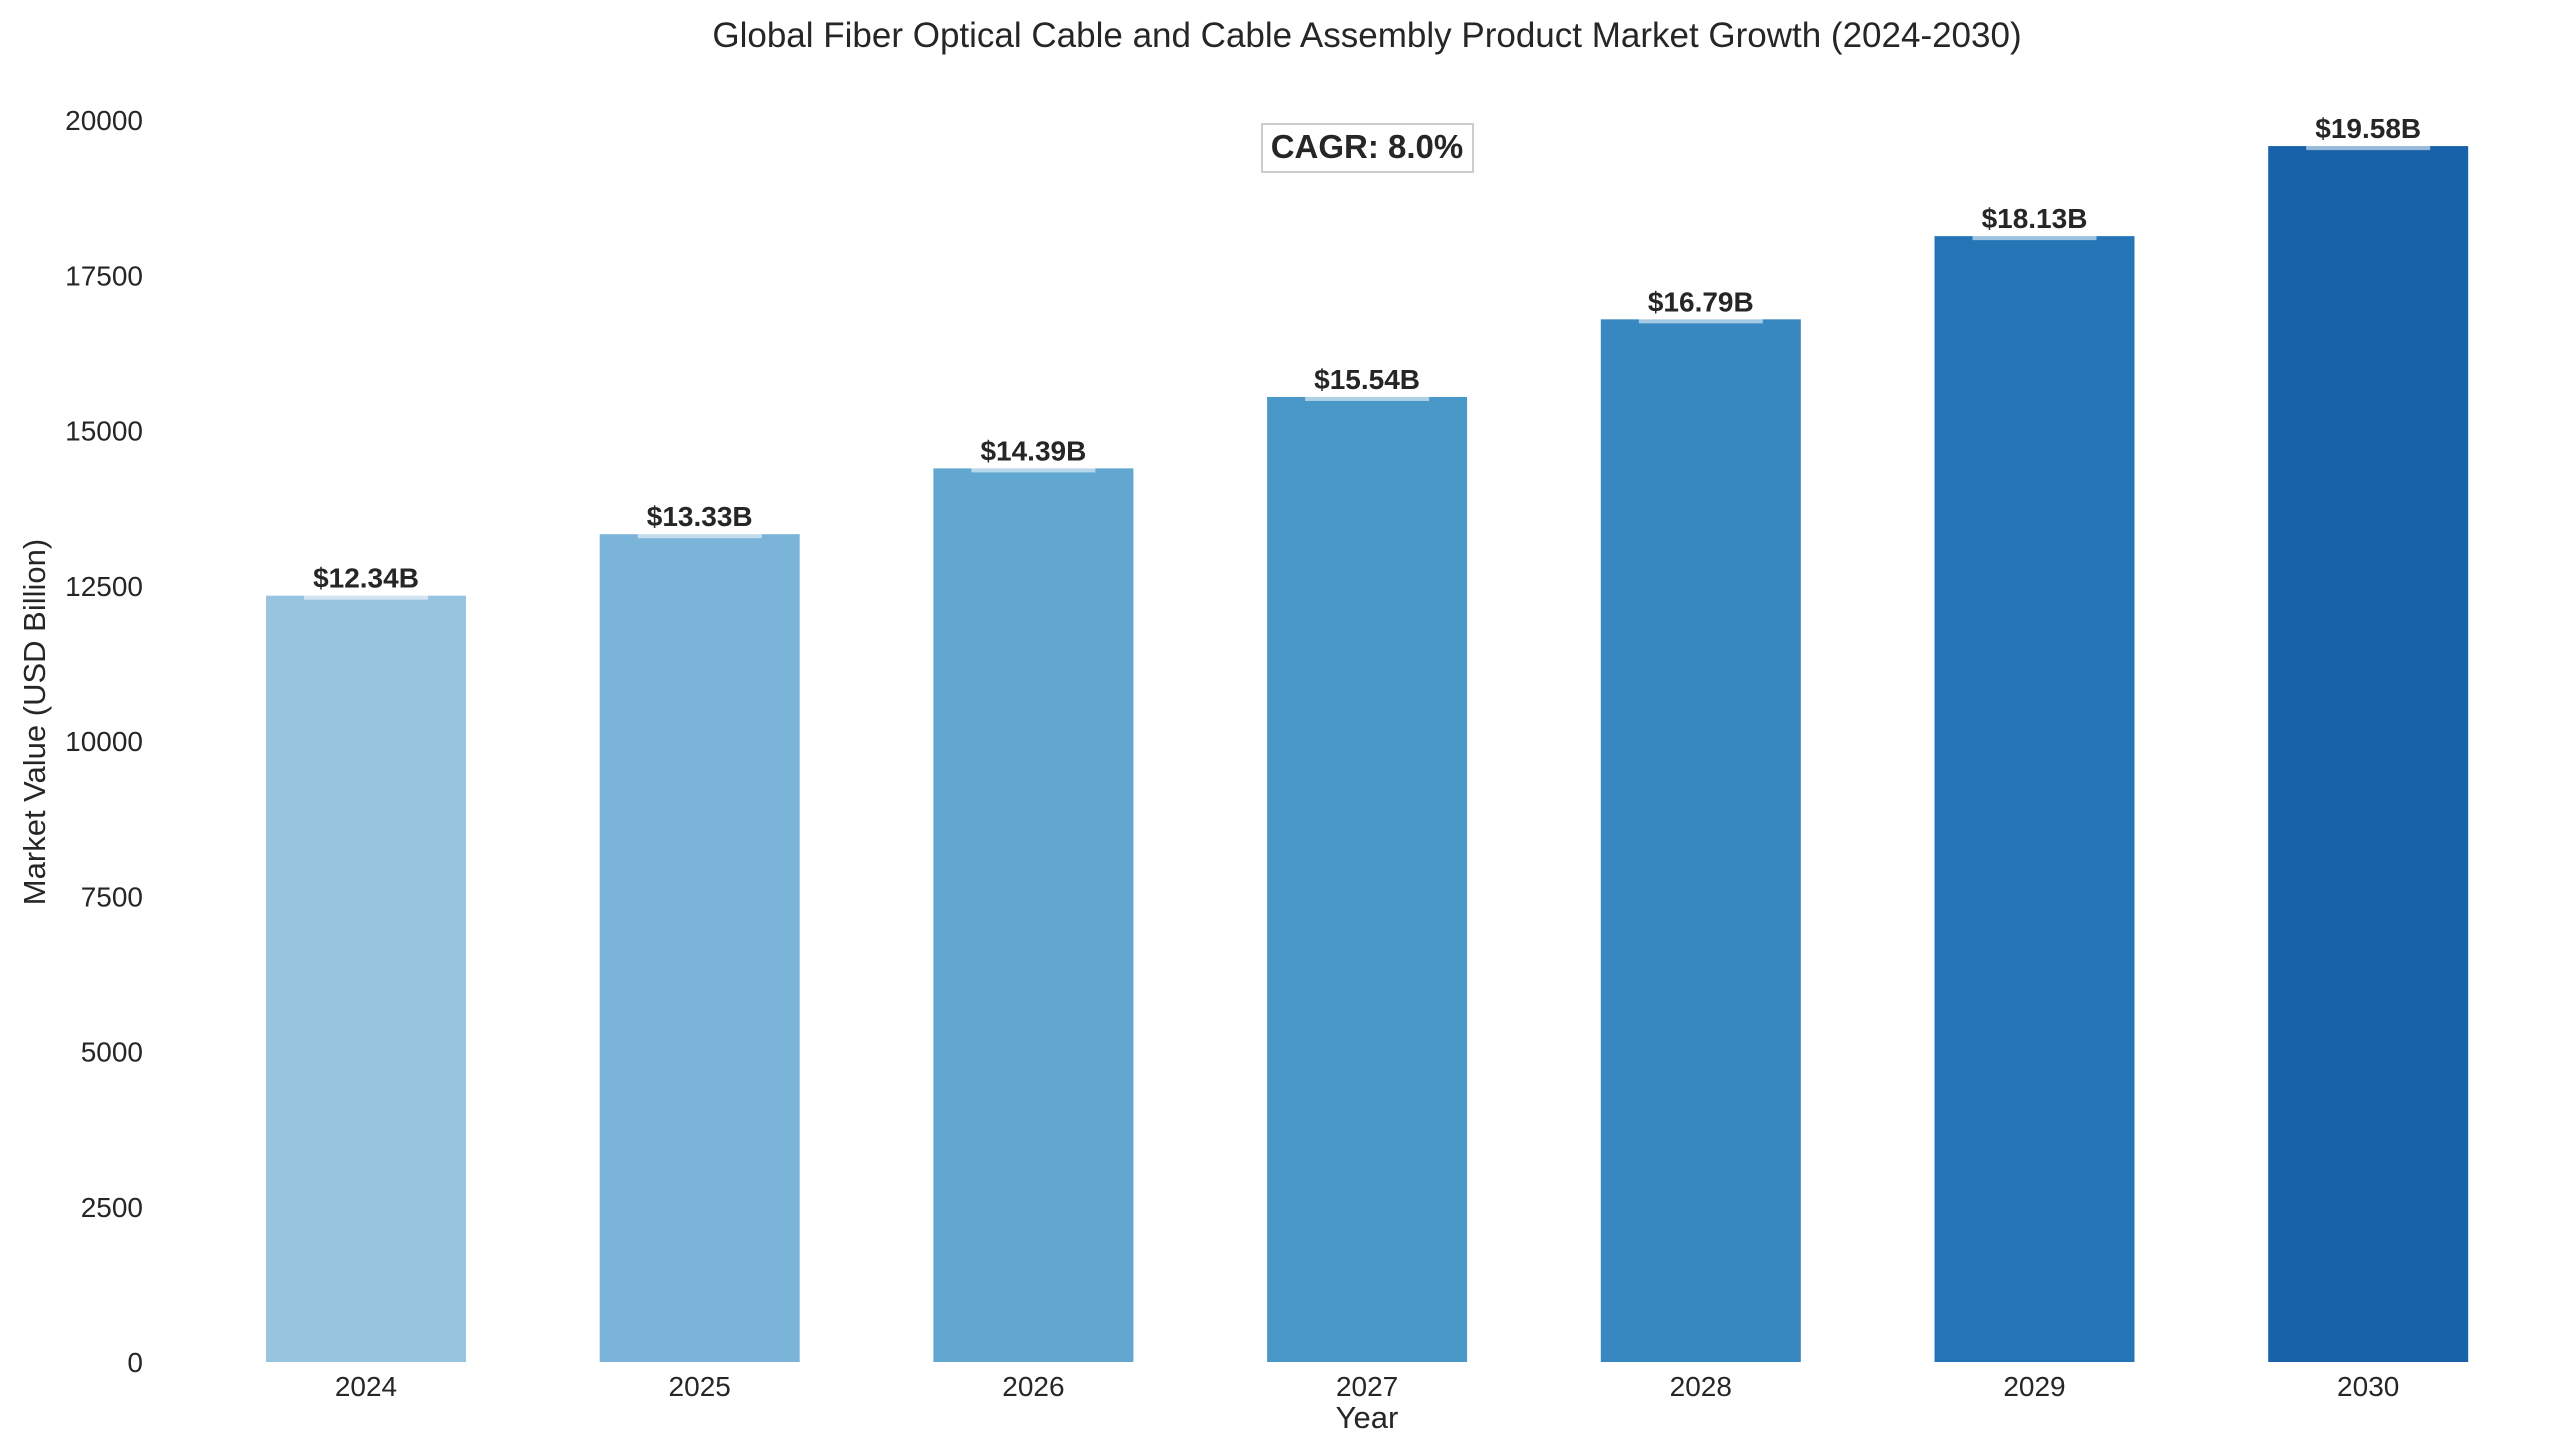  What do you see at coordinates (1701, 1386) in the screenshot?
I see `x-tick-label: 2028` at bounding box center [1701, 1386].